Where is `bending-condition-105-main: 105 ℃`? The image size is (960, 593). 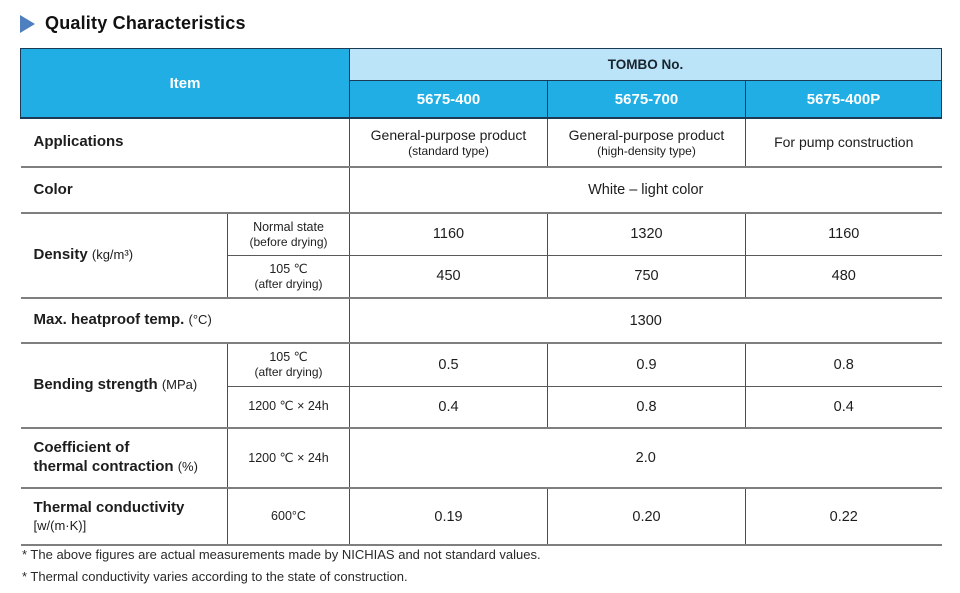 bending-condition-105-main: 105 ℃ is located at coordinates (288, 357).